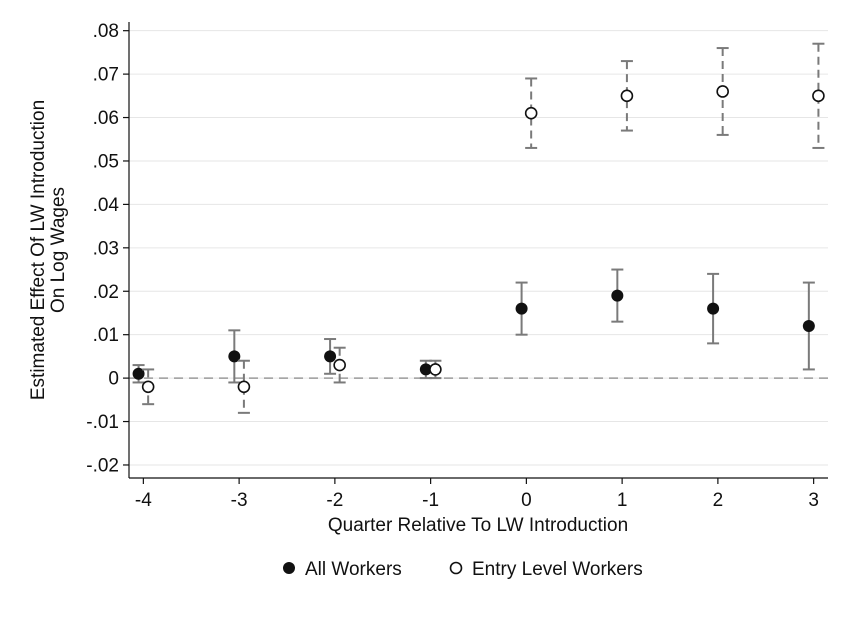  I want to click on y-tick-label: .02, so click(106, 292).